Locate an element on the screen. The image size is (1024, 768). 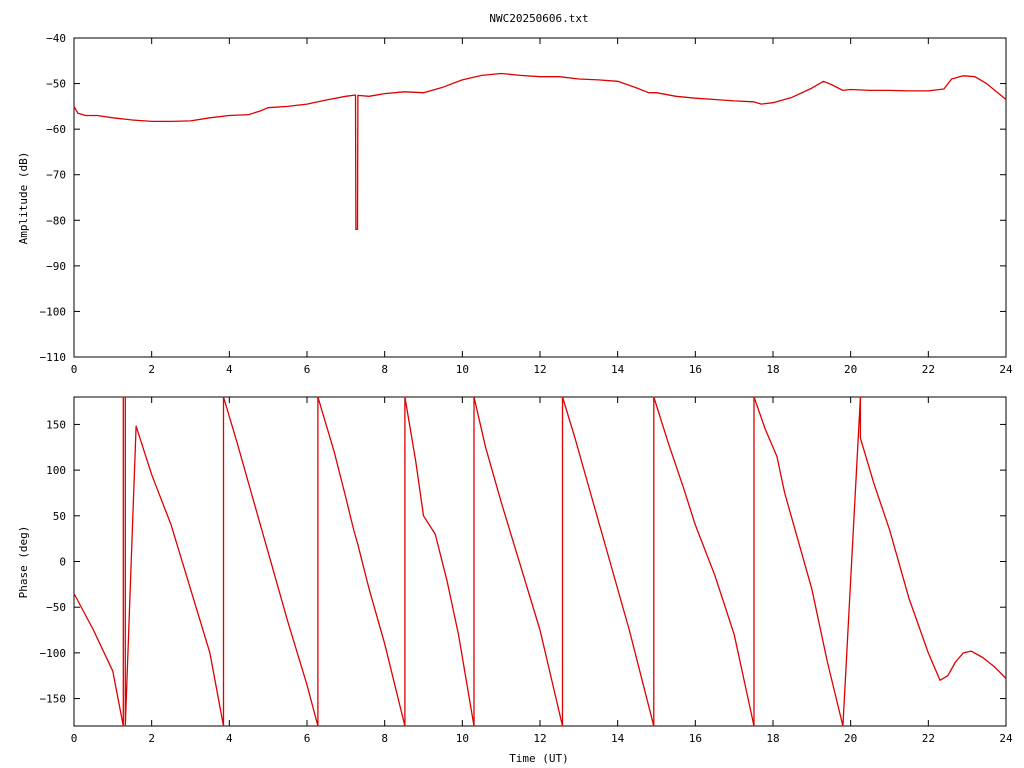
amplitude-ytick-label: −50 is located at coordinates (56, 84).